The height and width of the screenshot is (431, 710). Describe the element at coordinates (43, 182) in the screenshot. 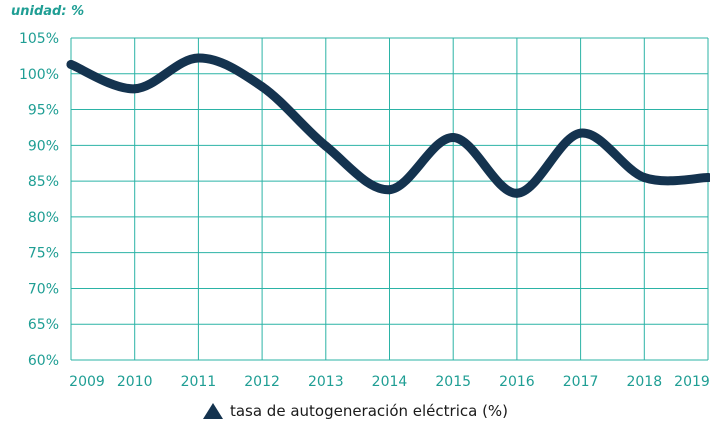

I see `y-tick-label: 85%` at that location.